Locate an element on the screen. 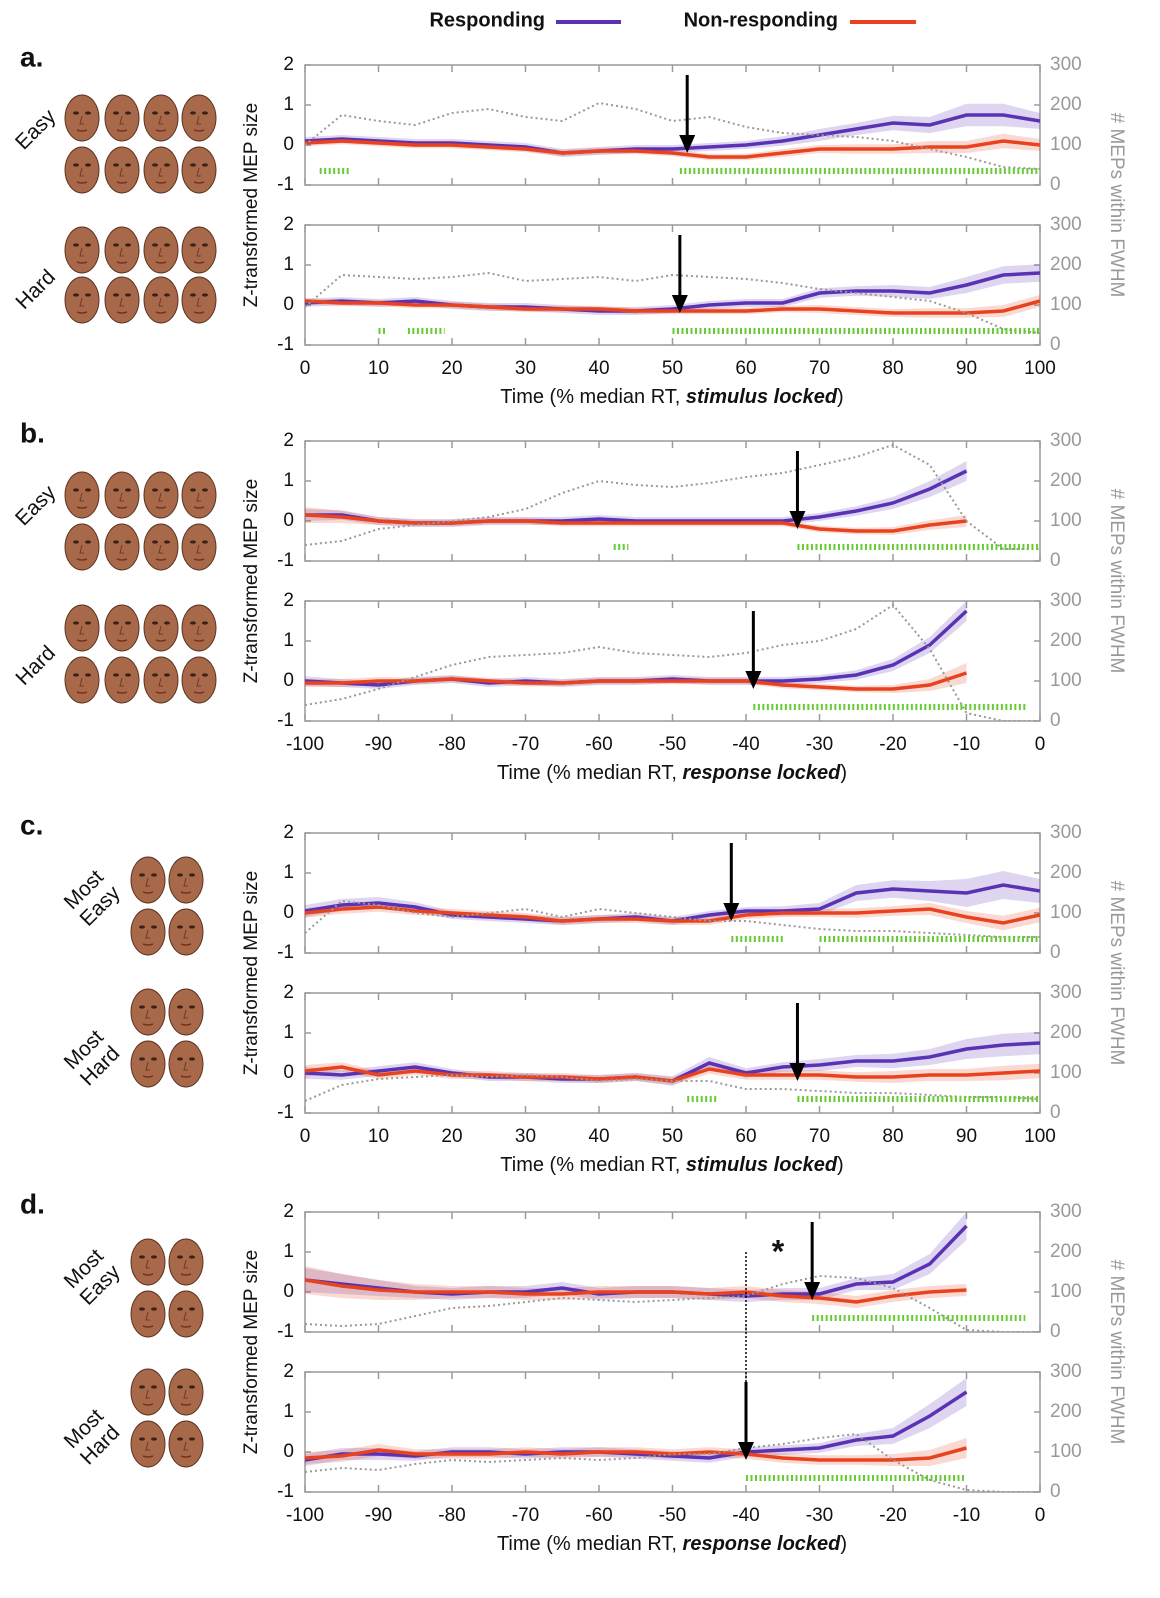 The image size is (1160, 1598). x-tick-label: 60 is located at coordinates (745, 368).